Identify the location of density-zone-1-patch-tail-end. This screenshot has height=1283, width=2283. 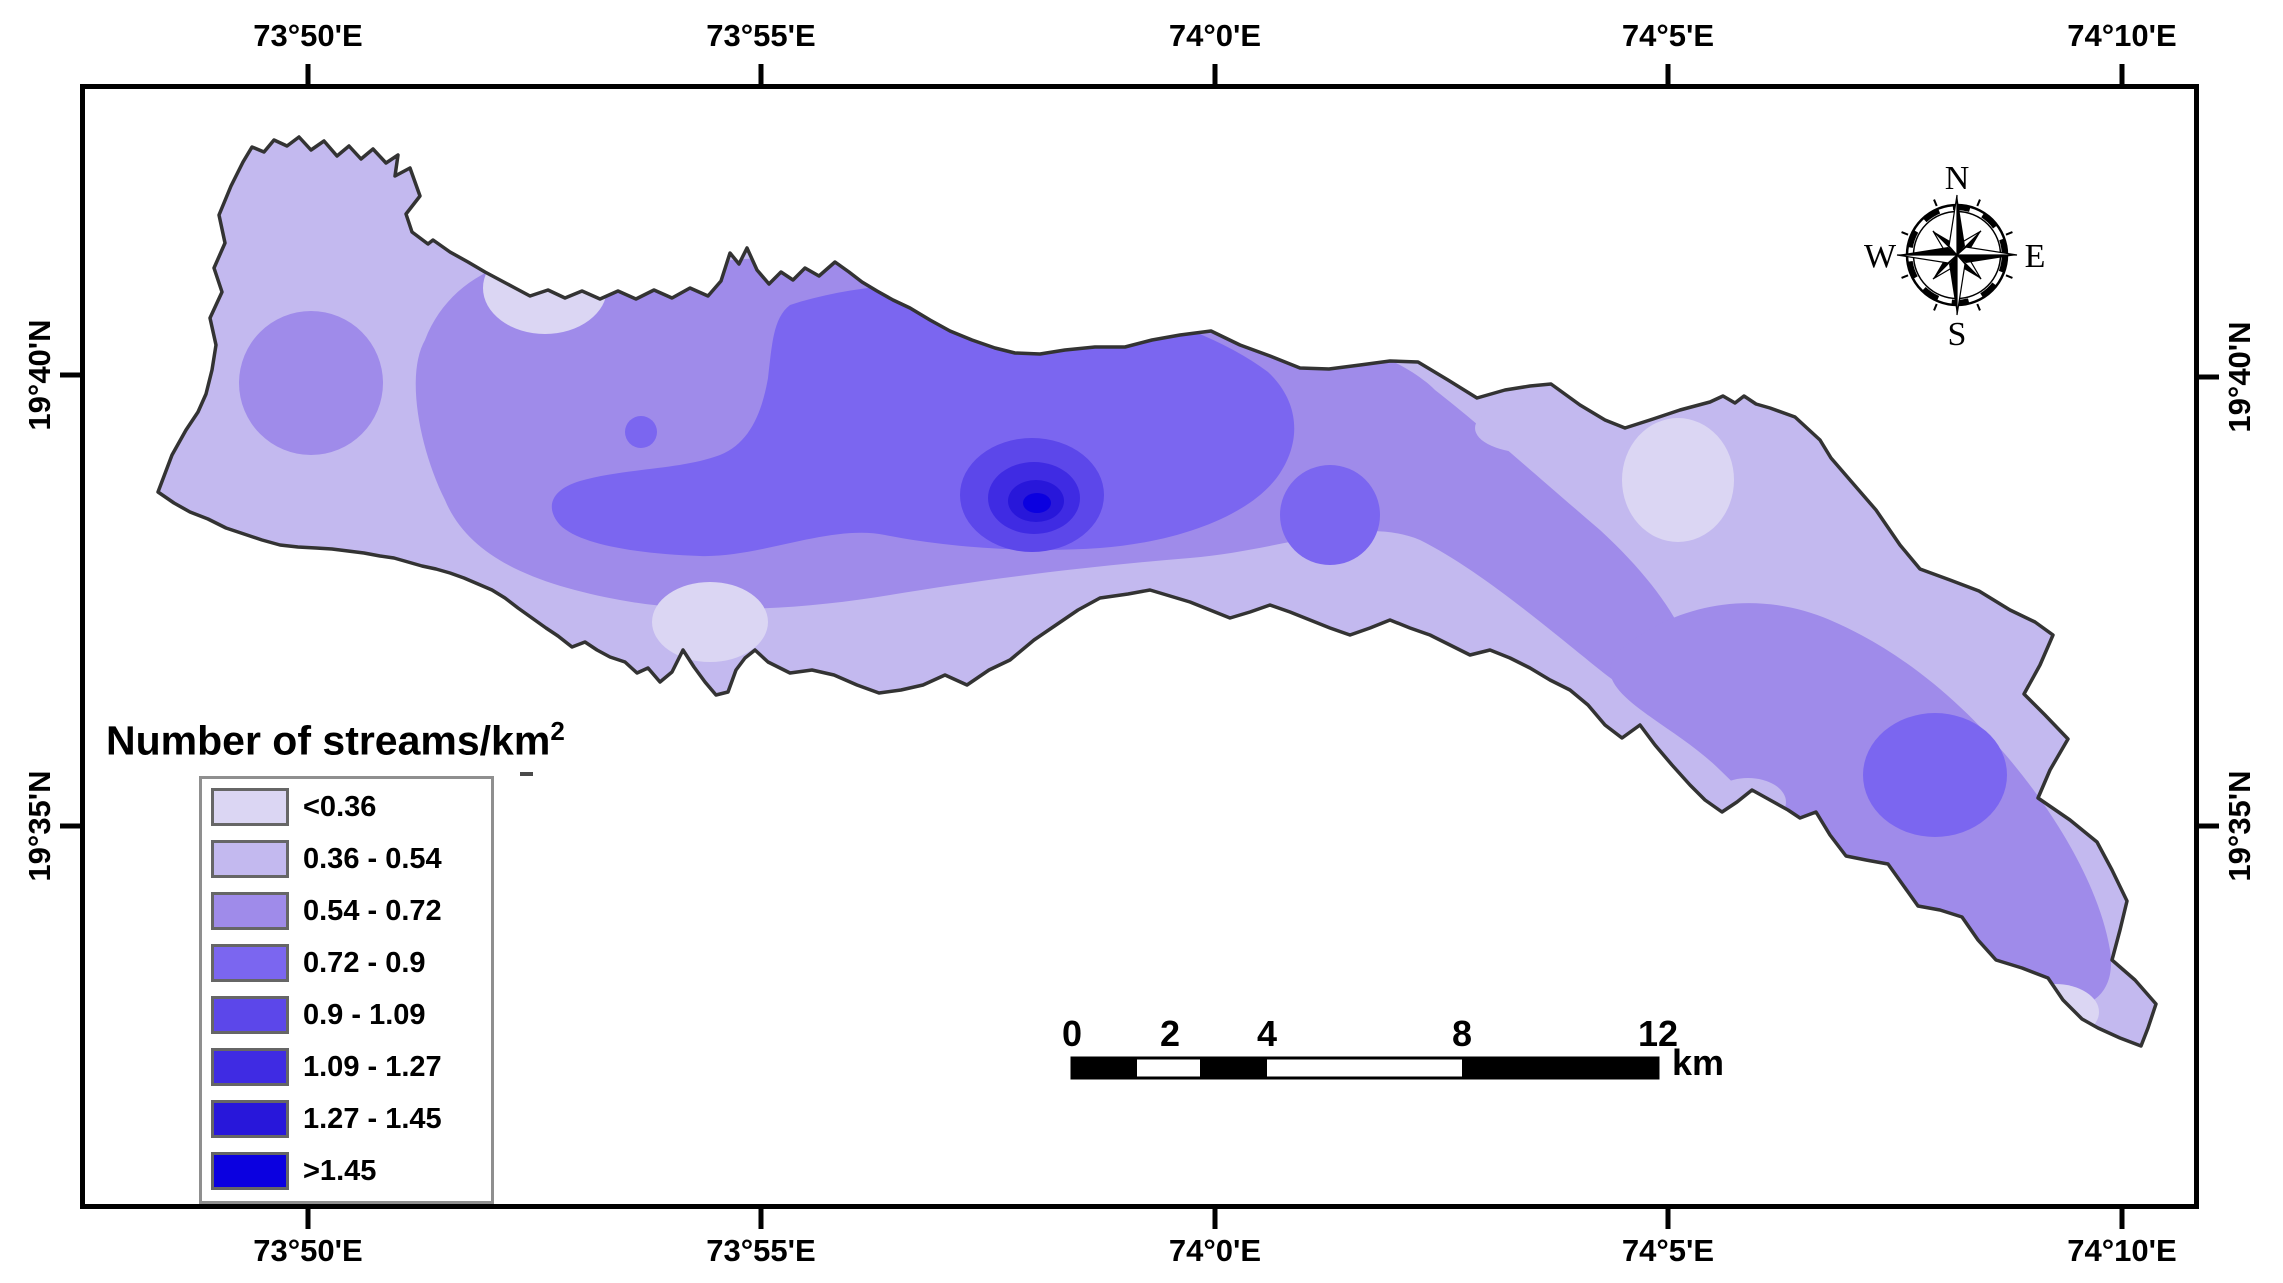
(2055, 1012).